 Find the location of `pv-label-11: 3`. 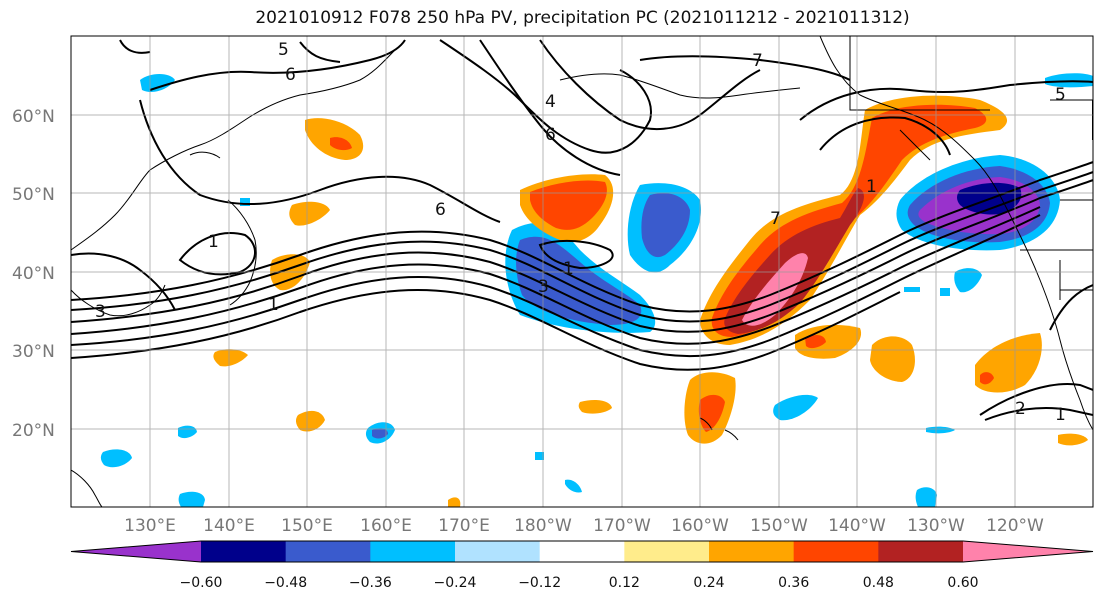

pv-label-11: 3 is located at coordinates (543, 287).